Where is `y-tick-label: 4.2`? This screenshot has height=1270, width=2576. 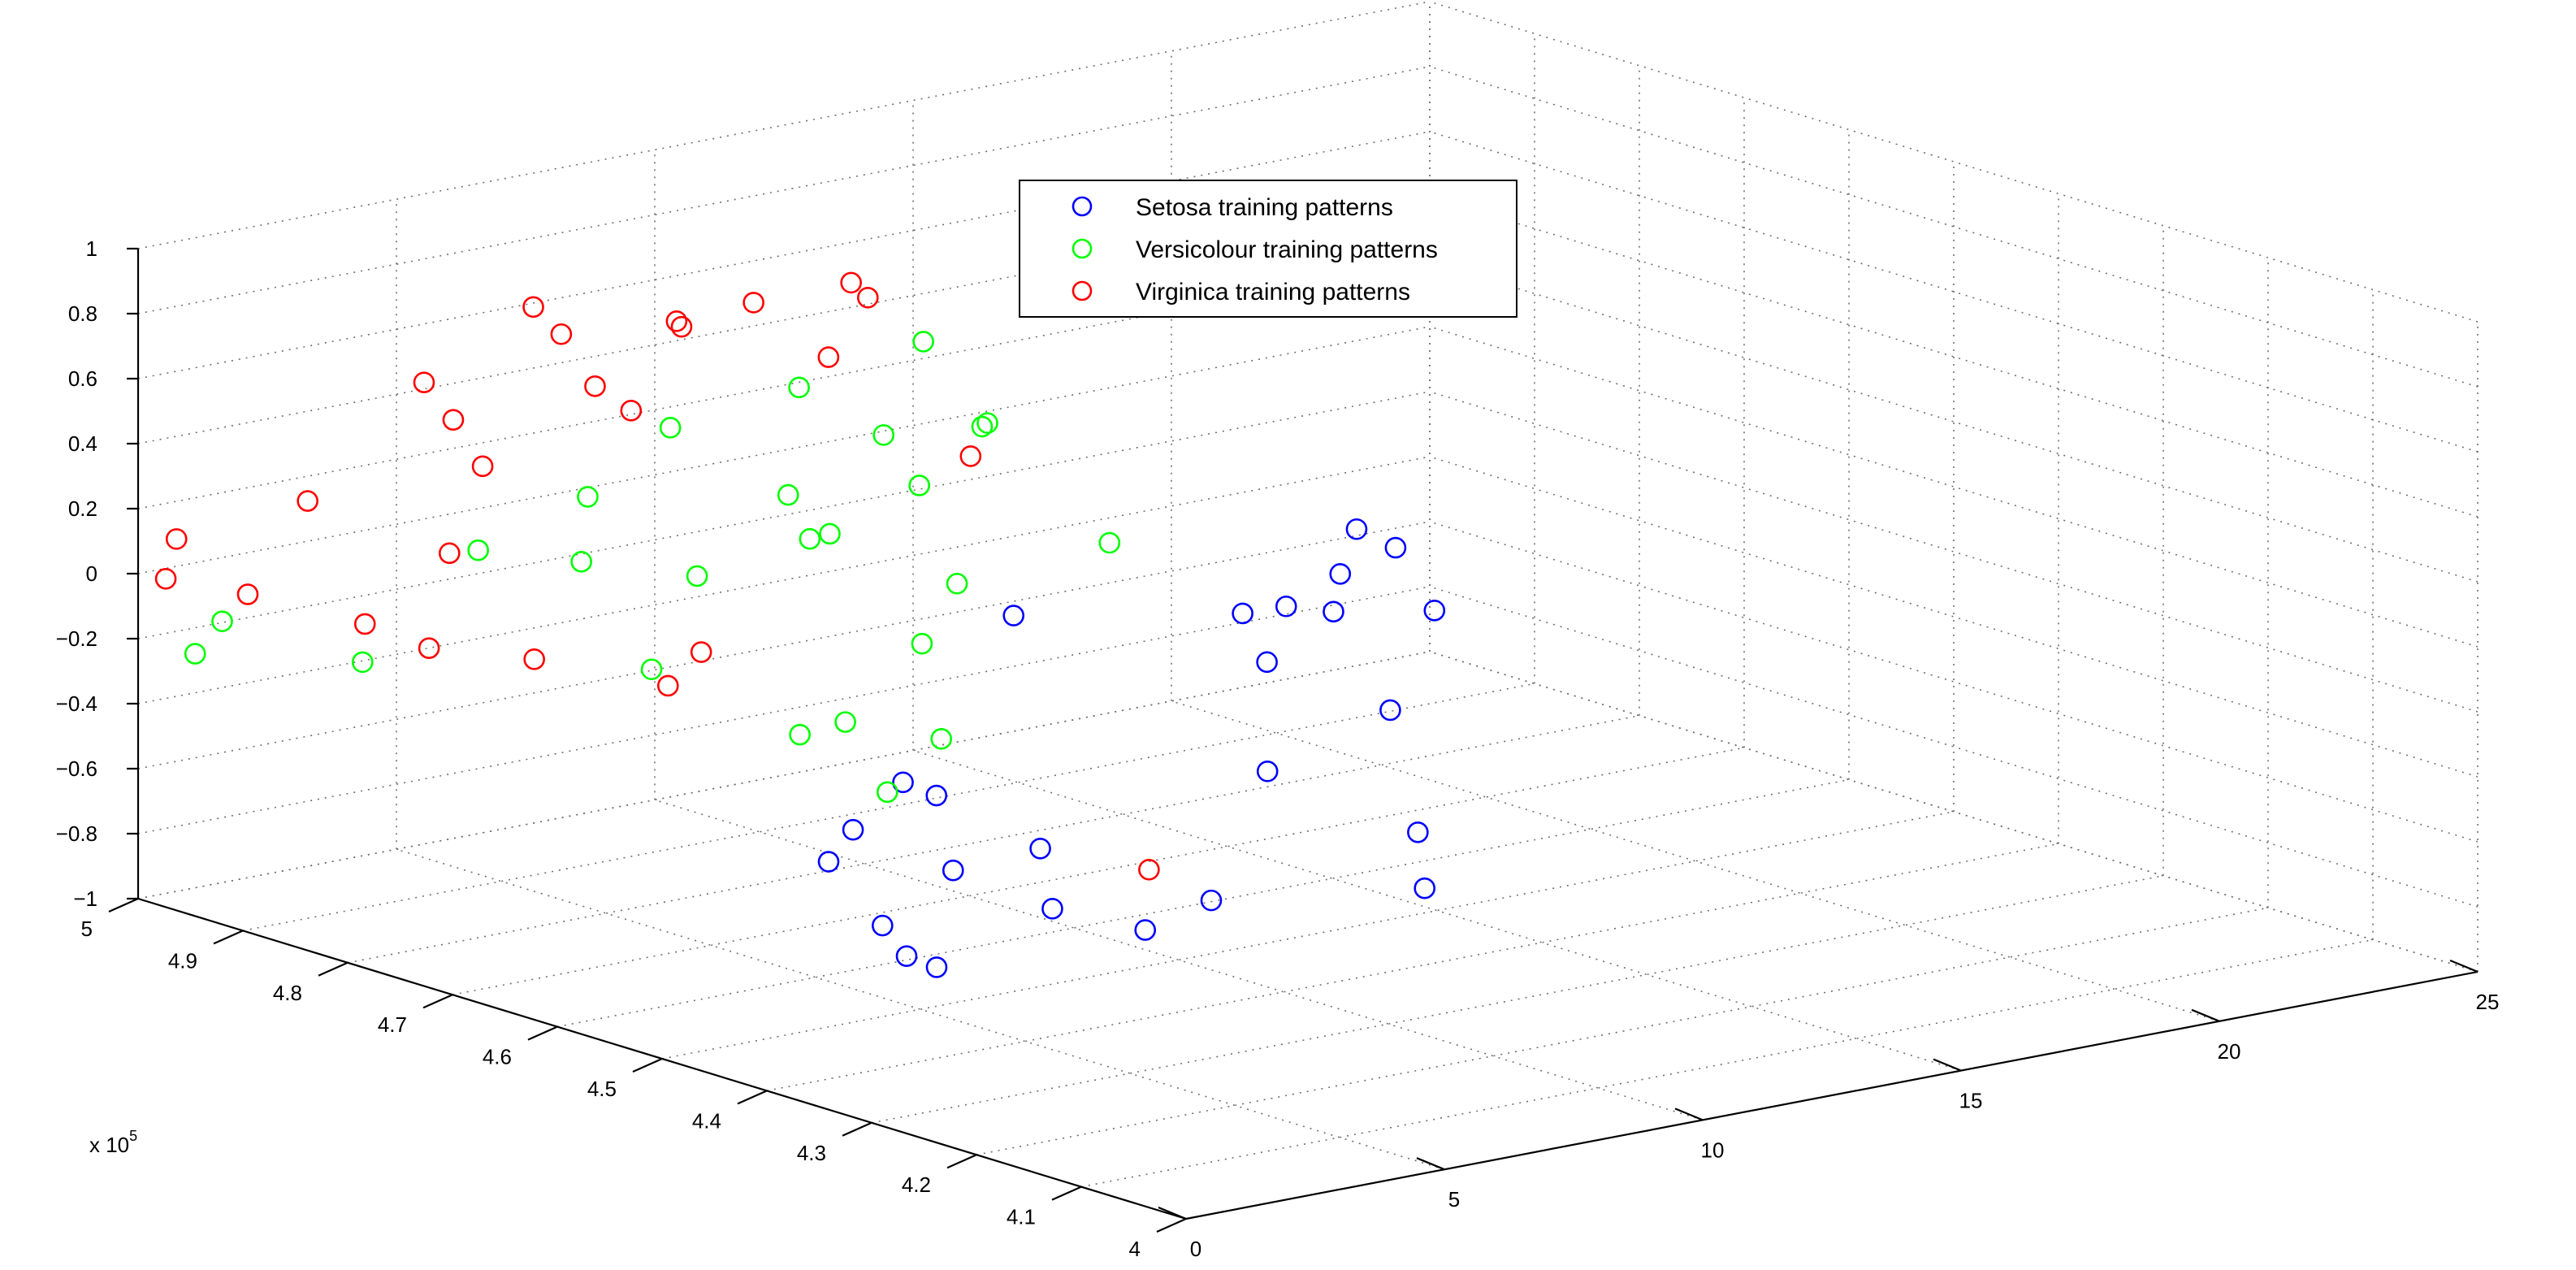
y-tick-label: 4.2 is located at coordinates (916, 1184).